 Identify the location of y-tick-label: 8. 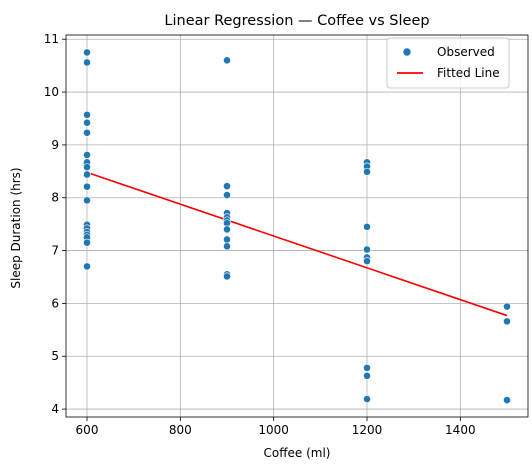
(55, 198).